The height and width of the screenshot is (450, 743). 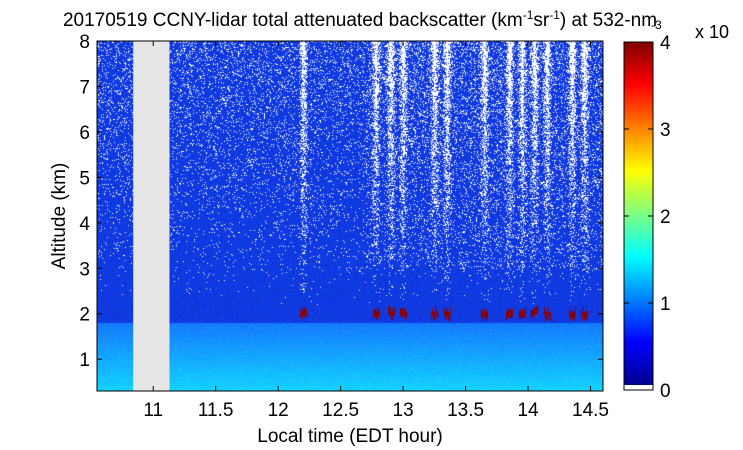 What do you see at coordinates (84, 315) in the screenshot?
I see `y-tick-label: 2` at bounding box center [84, 315].